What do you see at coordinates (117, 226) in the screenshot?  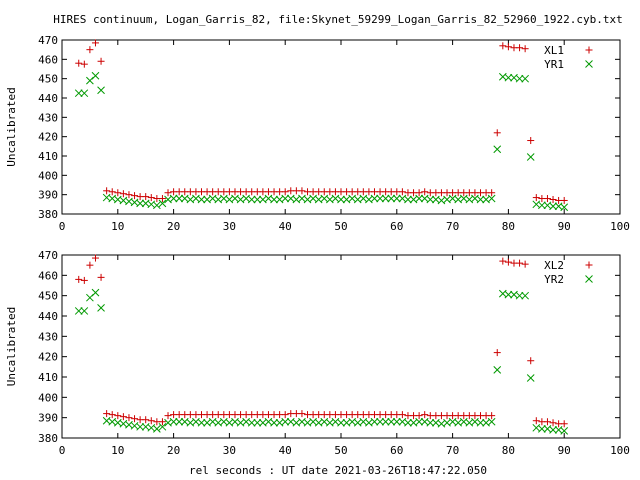 I see `x-tick-label: 10` at bounding box center [117, 226].